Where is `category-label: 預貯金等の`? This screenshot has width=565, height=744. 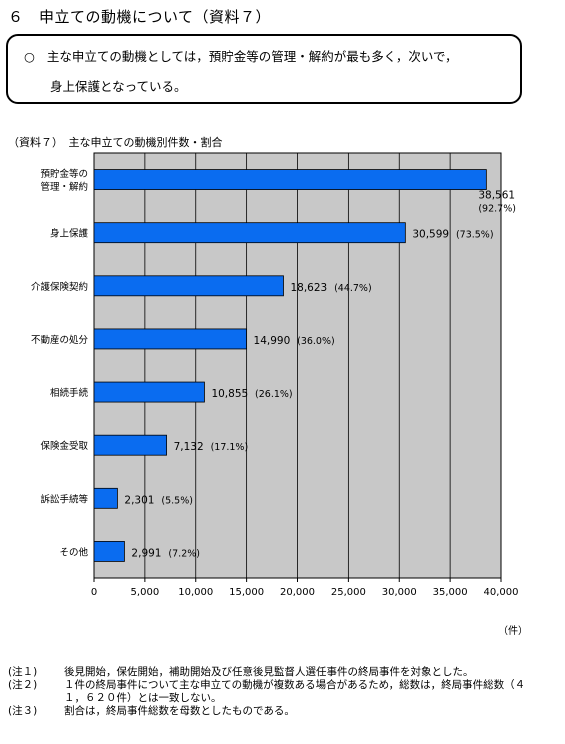 category-label: 預貯金等の is located at coordinates (64, 174).